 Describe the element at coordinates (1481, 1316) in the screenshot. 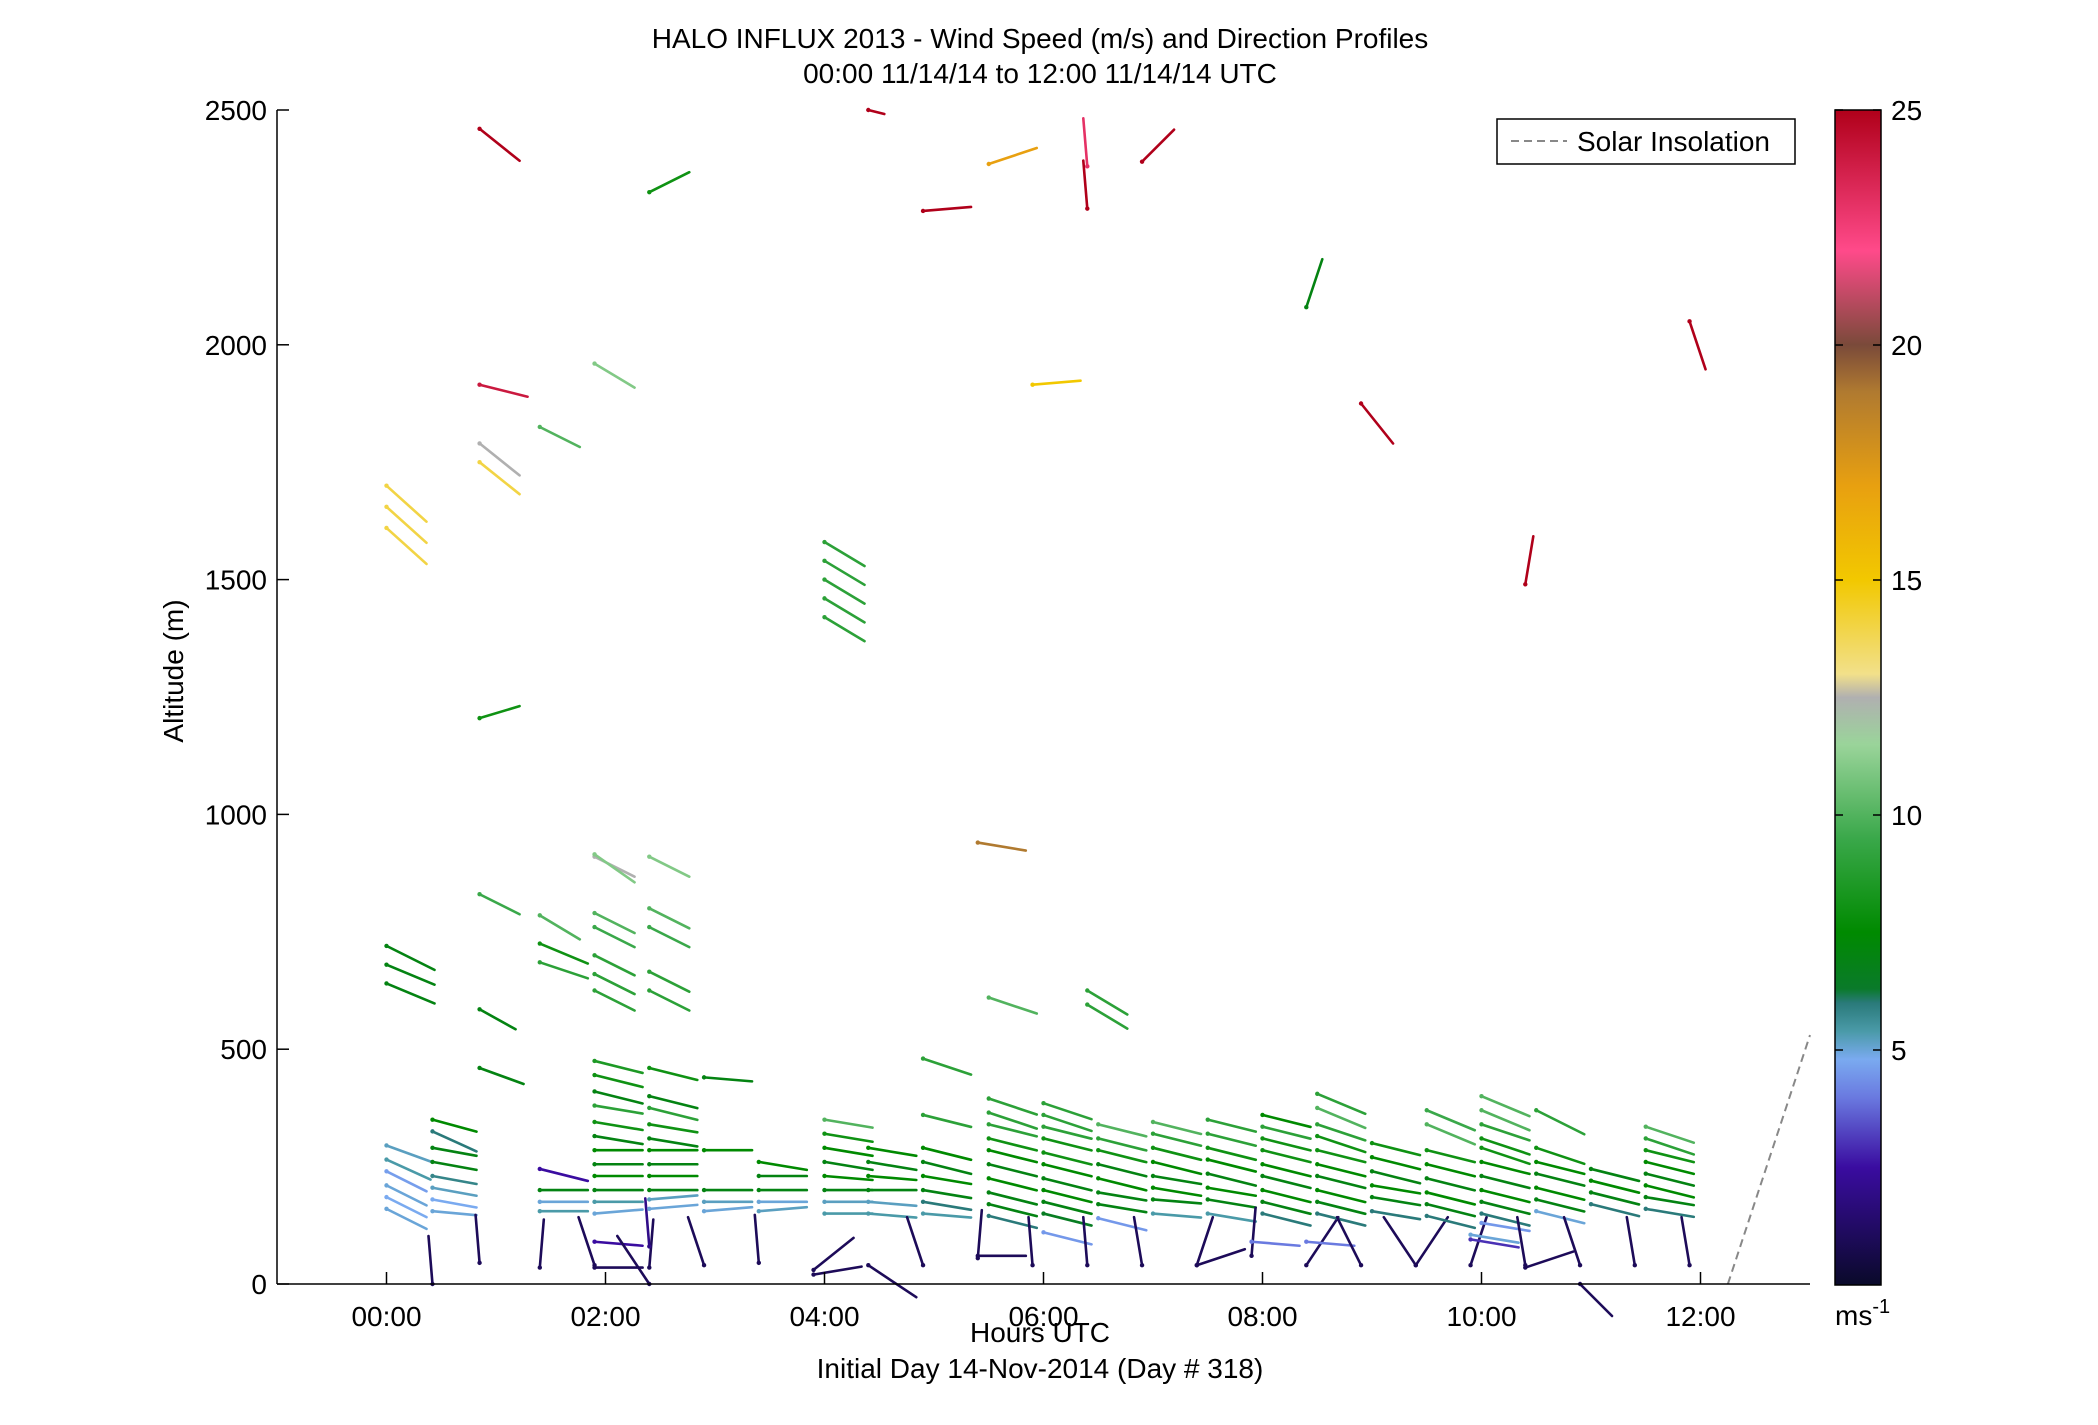

I see `x-tick-label: 10:00` at that location.